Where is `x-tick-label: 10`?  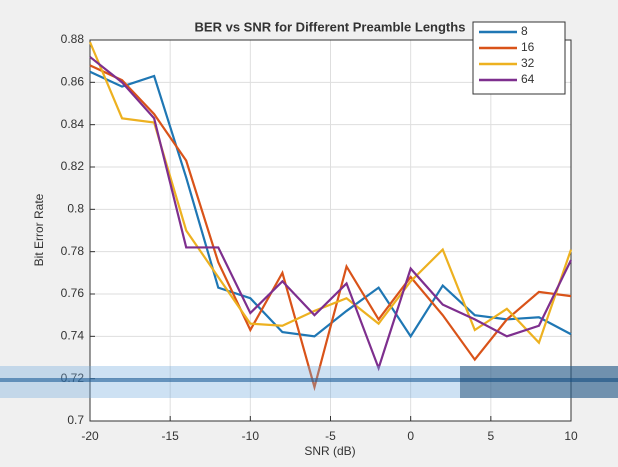
x-tick-label: 10 is located at coordinates (571, 436).